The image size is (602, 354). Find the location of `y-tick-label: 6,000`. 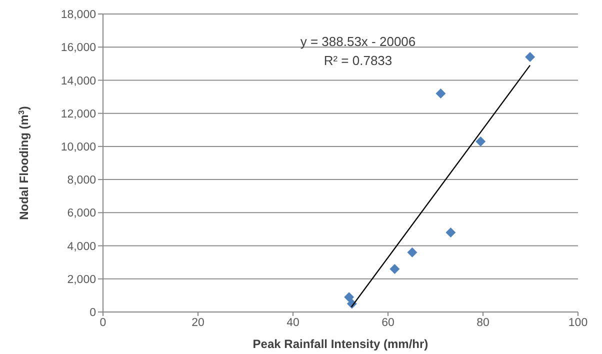

y-tick-label: 6,000 is located at coordinates (81, 214).